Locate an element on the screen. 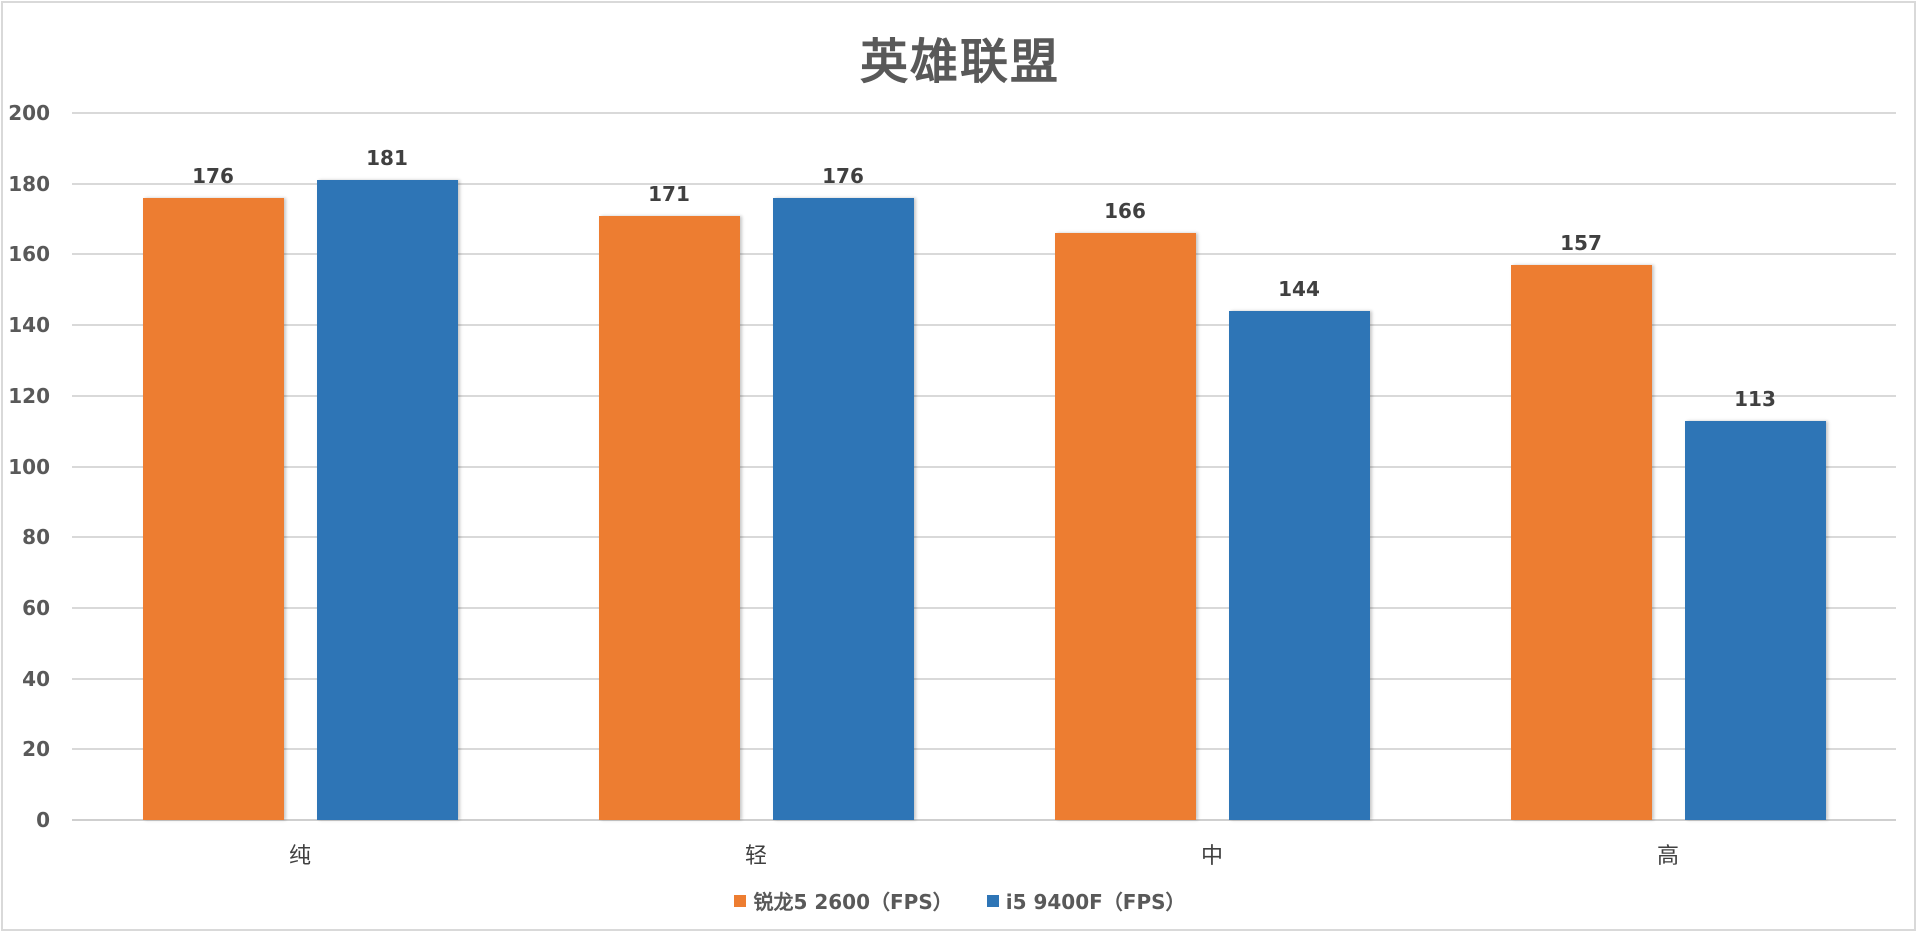 The height and width of the screenshot is (935, 1920). y-tick-label: 60 is located at coordinates (36, 607).